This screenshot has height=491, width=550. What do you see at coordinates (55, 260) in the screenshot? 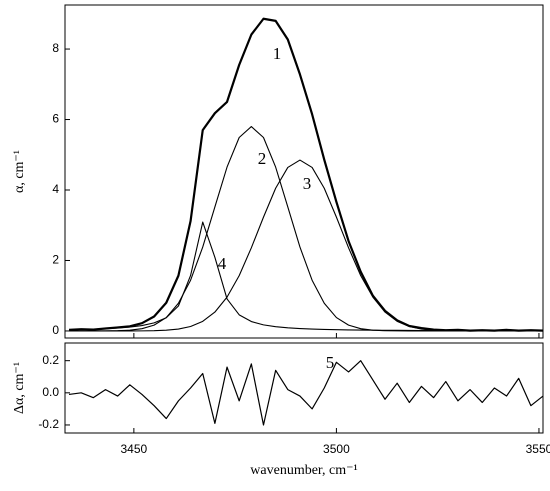
I see `y-tick-label: 2` at bounding box center [55, 260].